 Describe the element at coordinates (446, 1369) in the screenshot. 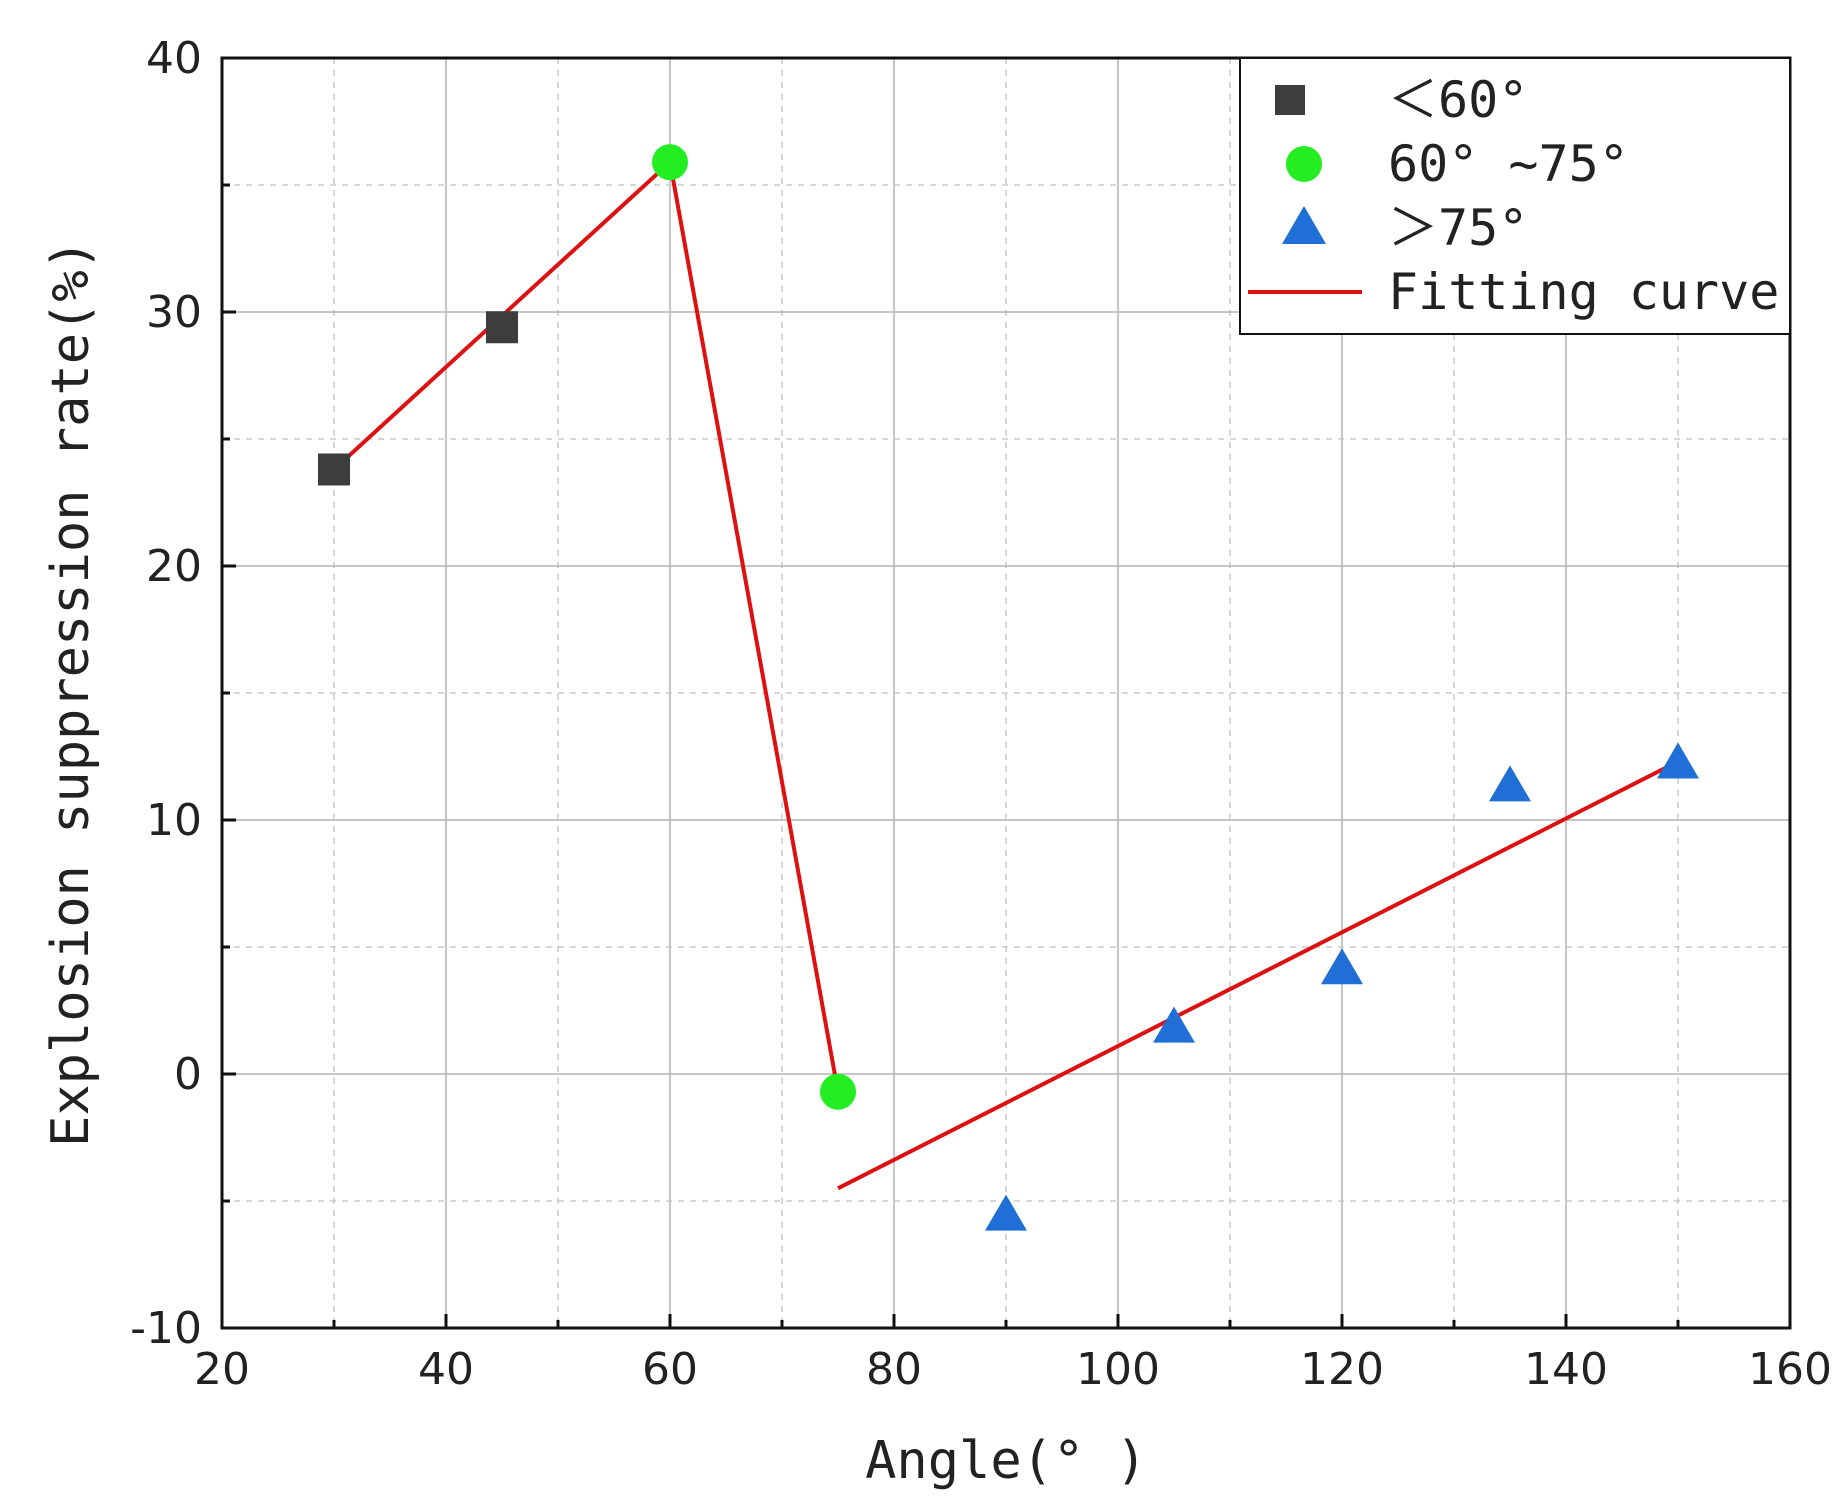

I see `x-tick-label: 40` at that location.